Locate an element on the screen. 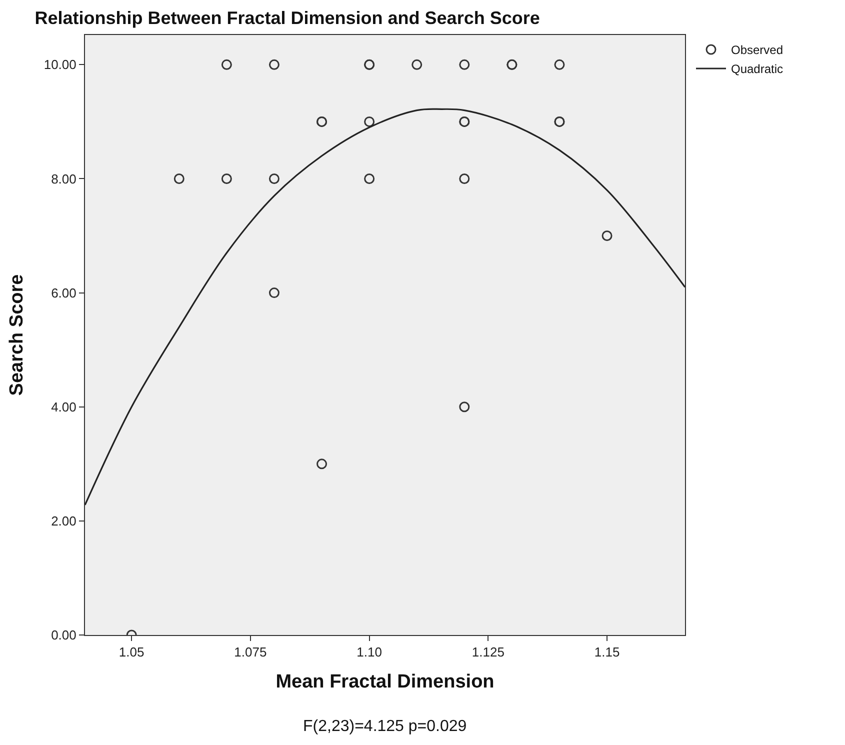 The width and height of the screenshot is (845, 745). x-tick-label: 1.05 is located at coordinates (131, 652).